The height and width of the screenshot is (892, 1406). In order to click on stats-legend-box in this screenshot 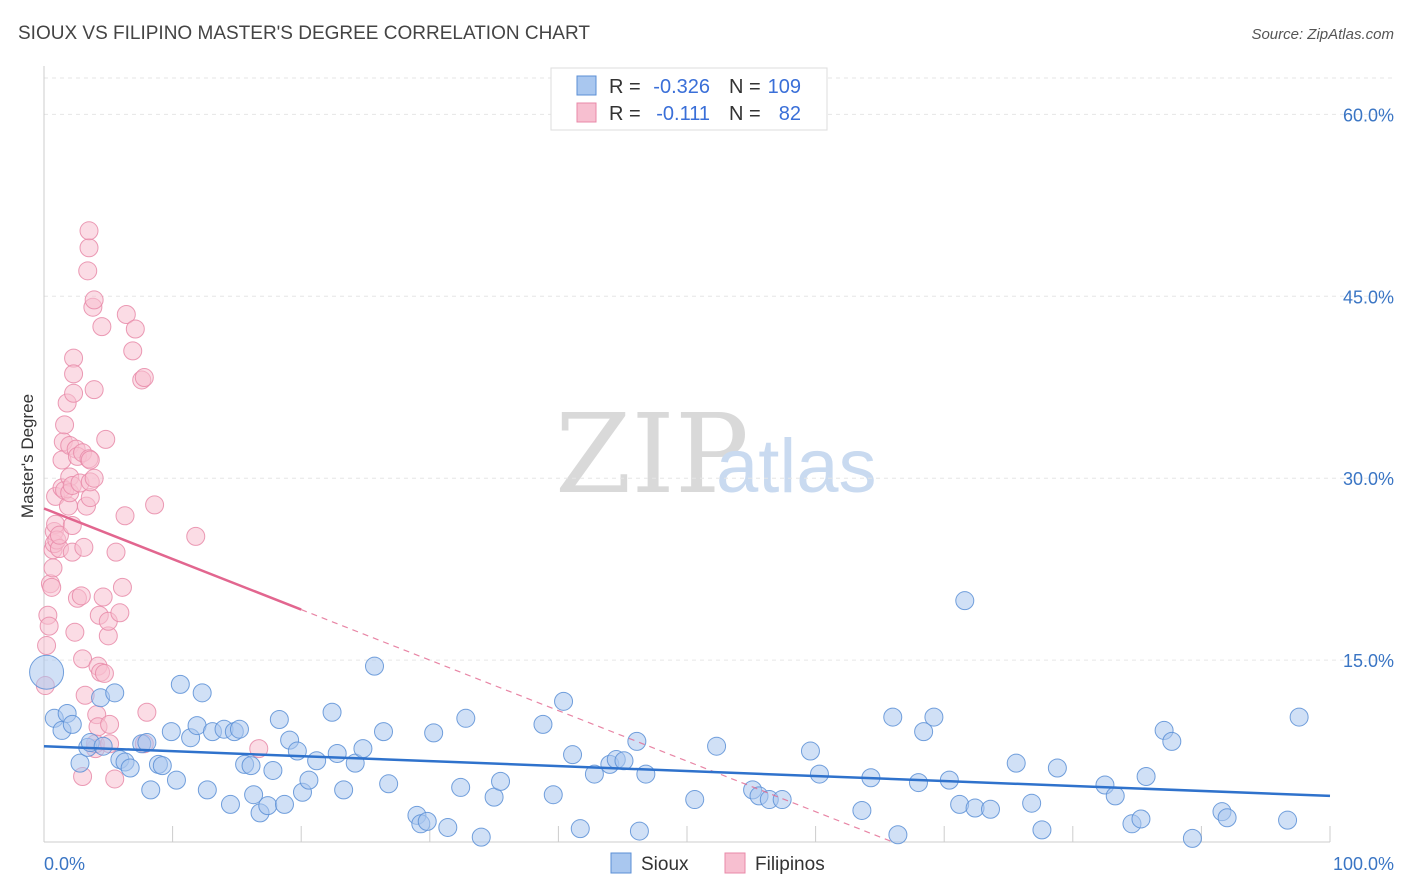, I will do `click(689, 99)`.